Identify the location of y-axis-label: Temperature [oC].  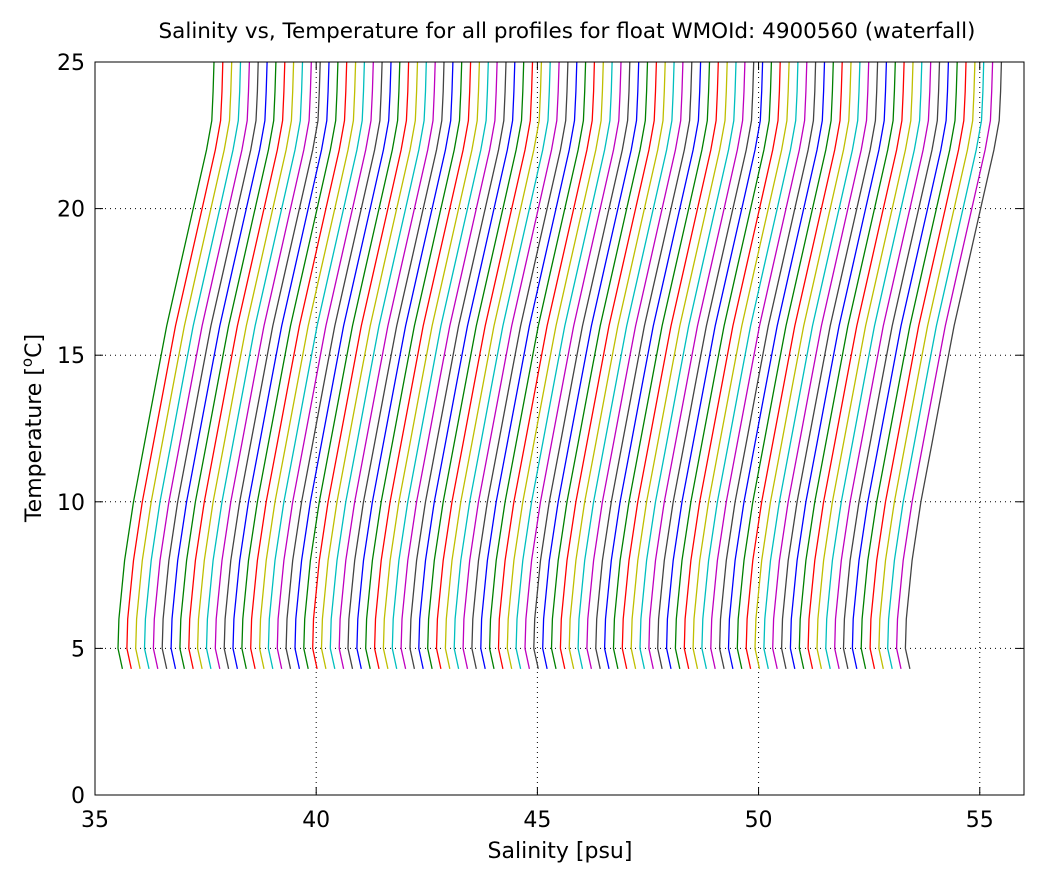
(32, 428).